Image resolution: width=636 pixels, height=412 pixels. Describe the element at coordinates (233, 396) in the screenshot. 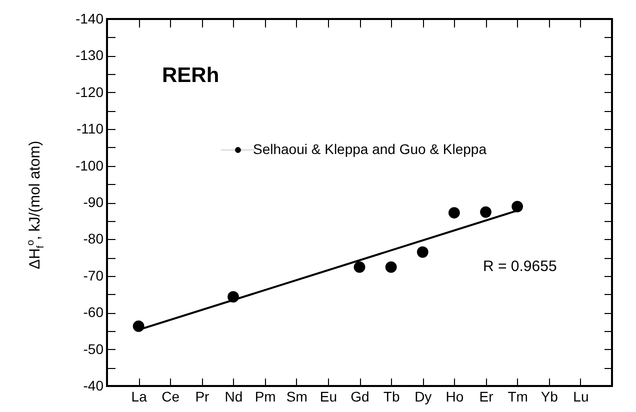

I see `x-tick-label: Nd` at that location.